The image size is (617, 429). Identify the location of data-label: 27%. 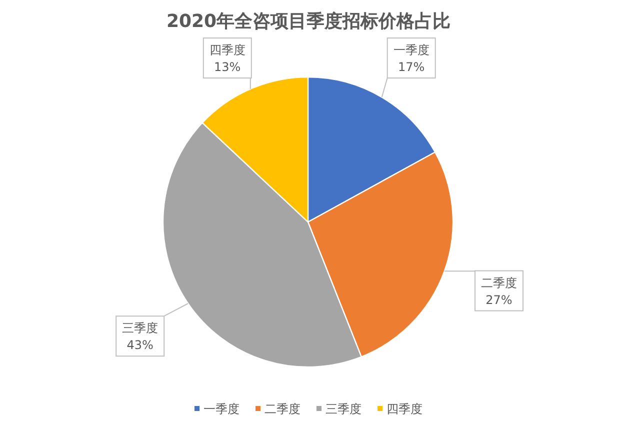
(499, 299).